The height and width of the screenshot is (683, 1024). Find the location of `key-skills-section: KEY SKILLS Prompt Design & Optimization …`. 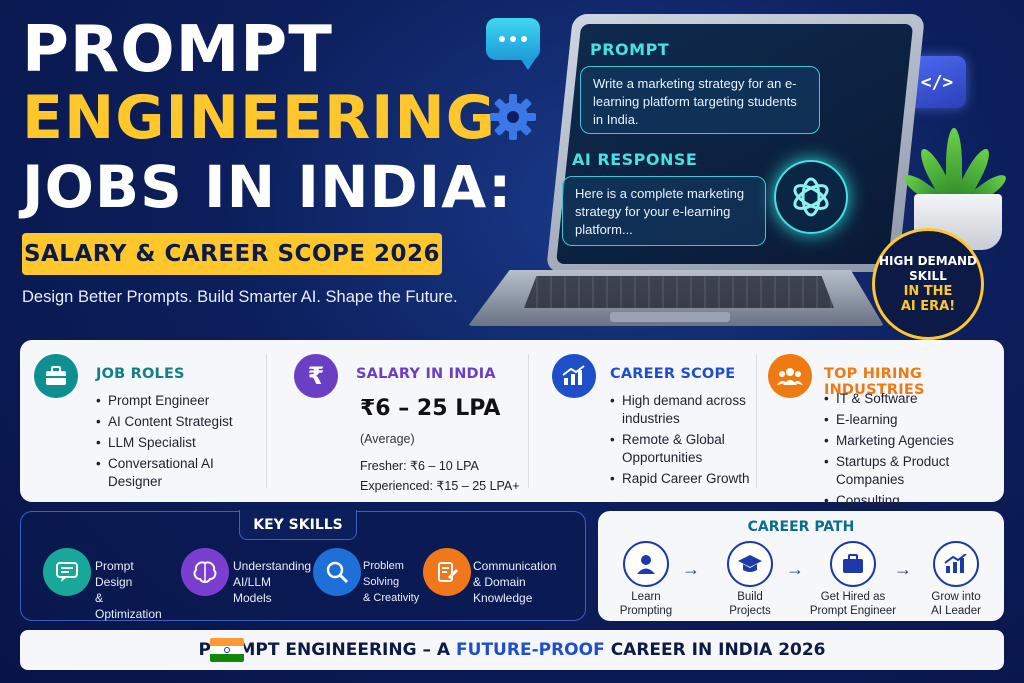

key-skills-section: KEY SKILLS Prompt Design & Optimization … is located at coordinates (303, 565).